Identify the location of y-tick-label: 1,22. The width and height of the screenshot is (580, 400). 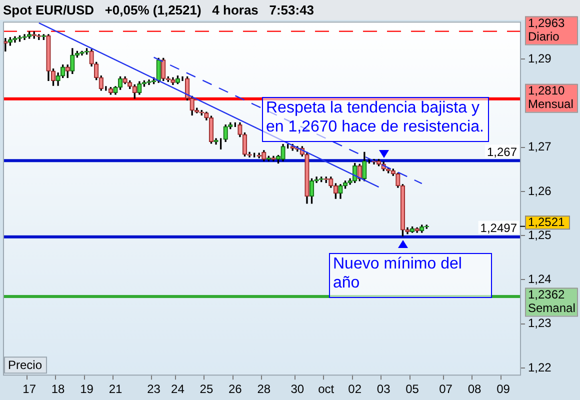
(540, 367).